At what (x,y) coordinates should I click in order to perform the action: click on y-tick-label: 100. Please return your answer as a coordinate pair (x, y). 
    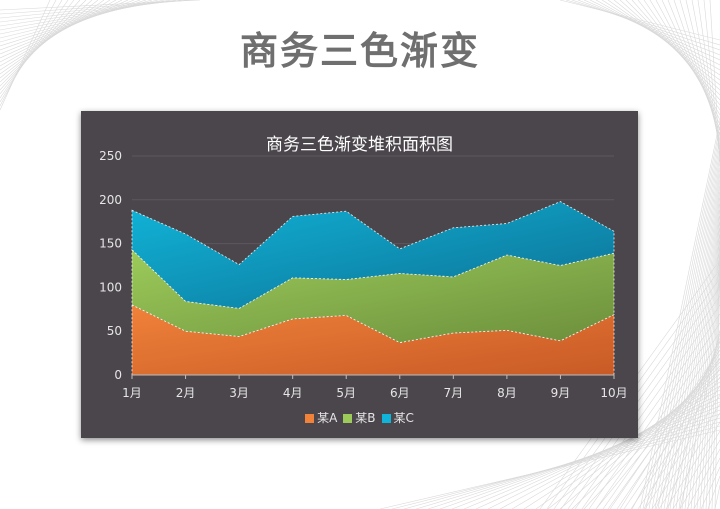
    Looking at the image, I should click on (110, 287).